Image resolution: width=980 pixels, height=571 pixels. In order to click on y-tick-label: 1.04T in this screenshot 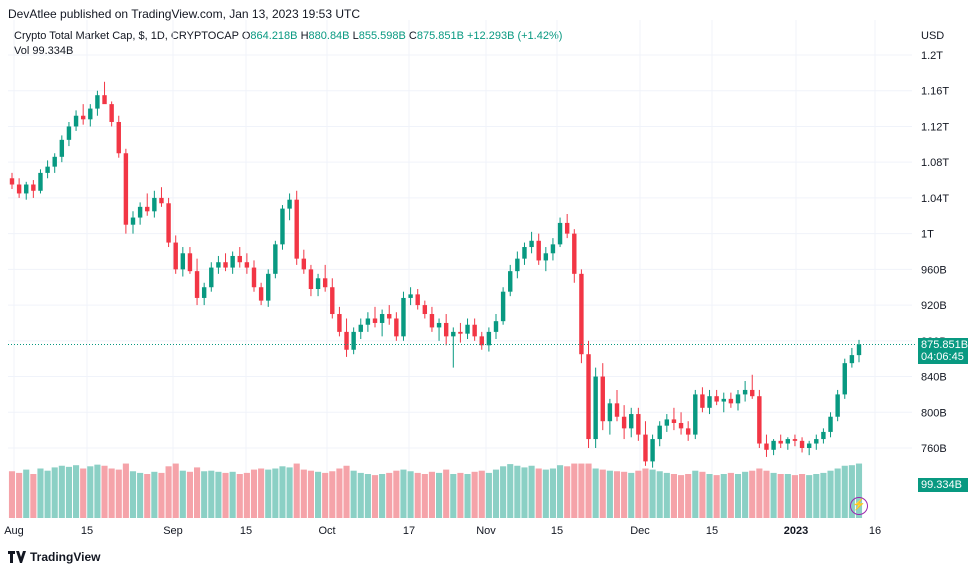, I will do `click(935, 199)`.